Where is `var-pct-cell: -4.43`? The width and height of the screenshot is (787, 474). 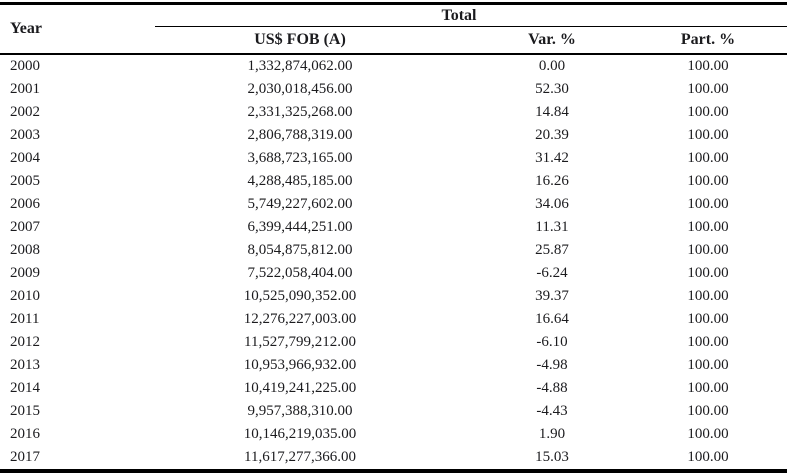 var-pct-cell: -4.43 is located at coordinates (552, 411).